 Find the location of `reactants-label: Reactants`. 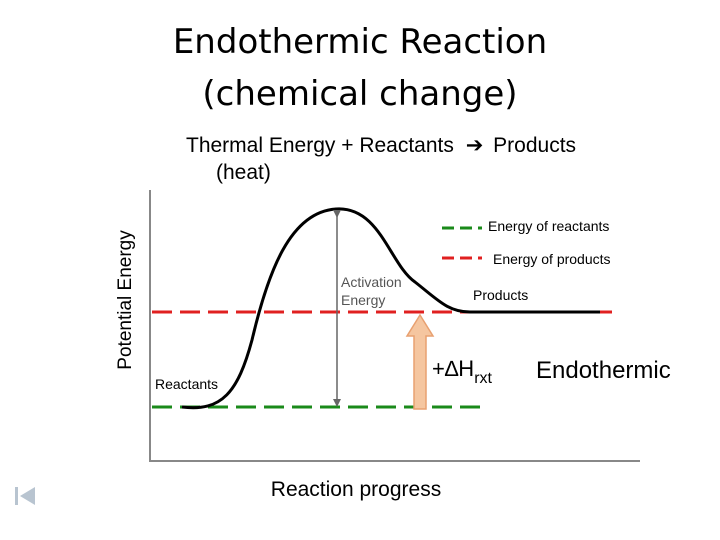

reactants-label: Reactants is located at coordinates (186, 384).